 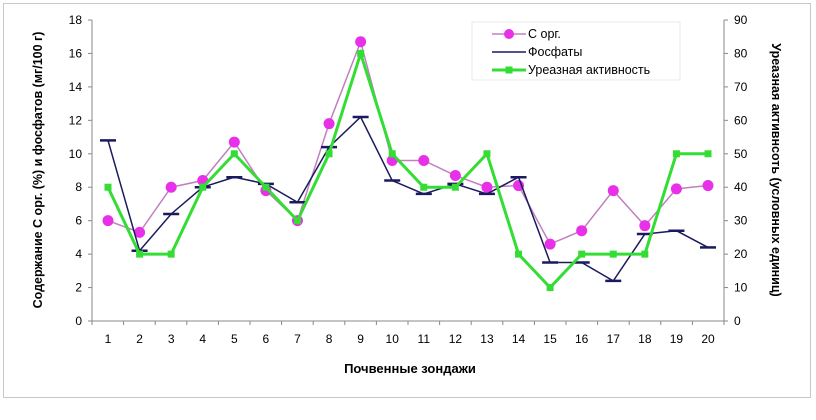 I want to click on x-tick-label: 1, so click(x=108, y=339).